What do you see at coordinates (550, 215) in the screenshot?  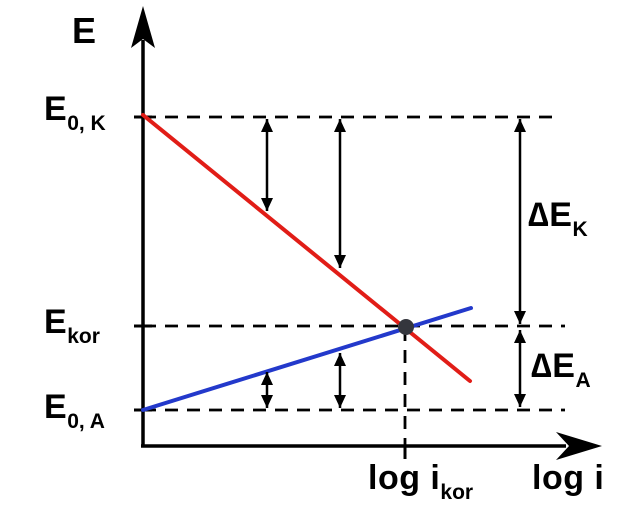 I see `delta-ek-main: ∆E` at bounding box center [550, 215].